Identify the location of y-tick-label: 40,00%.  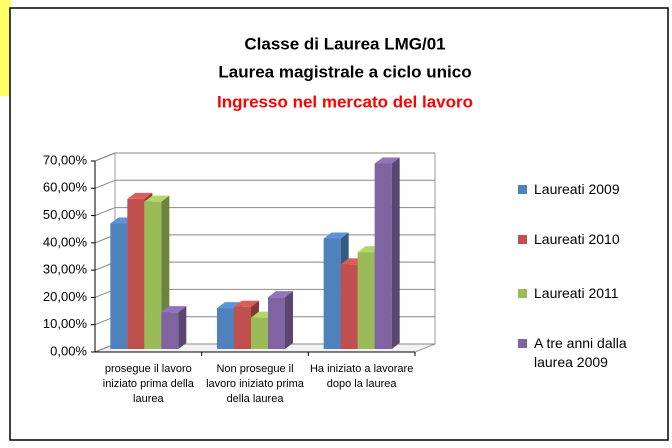
(65, 241).